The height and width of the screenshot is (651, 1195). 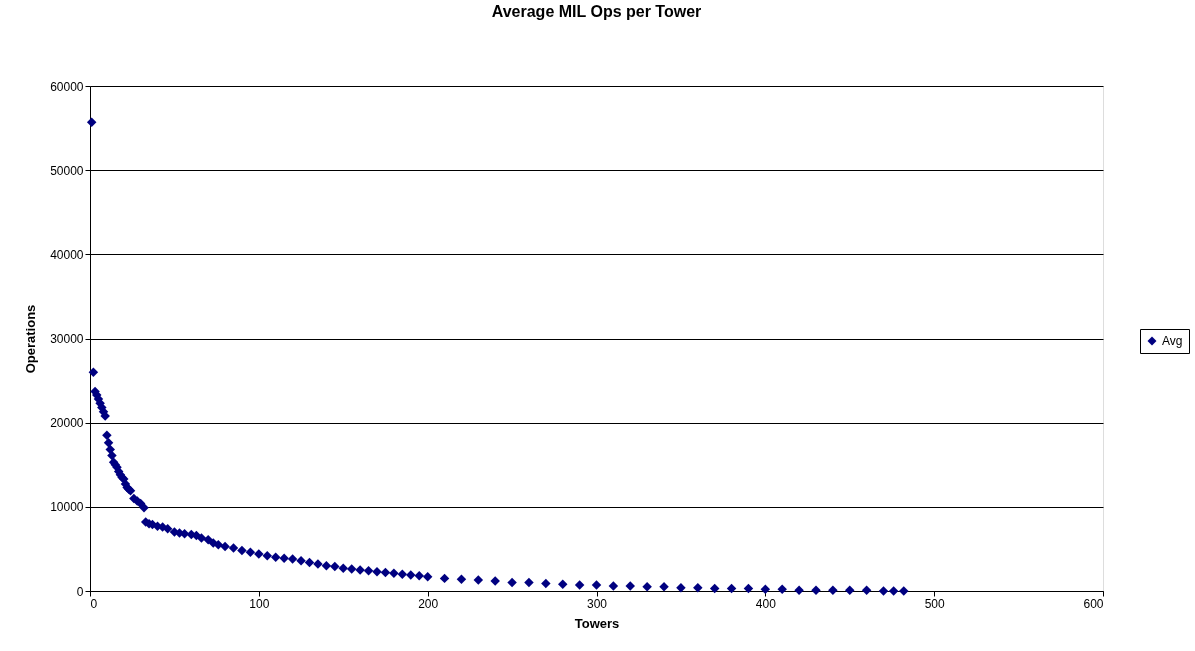 I want to click on x-tick-label: 200, so click(x=428, y=603).